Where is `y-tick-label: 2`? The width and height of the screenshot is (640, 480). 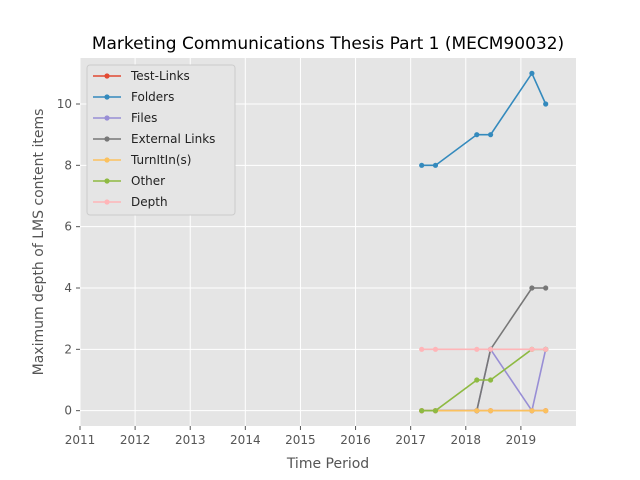
y-tick-label: 2 is located at coordinates (68, 349).